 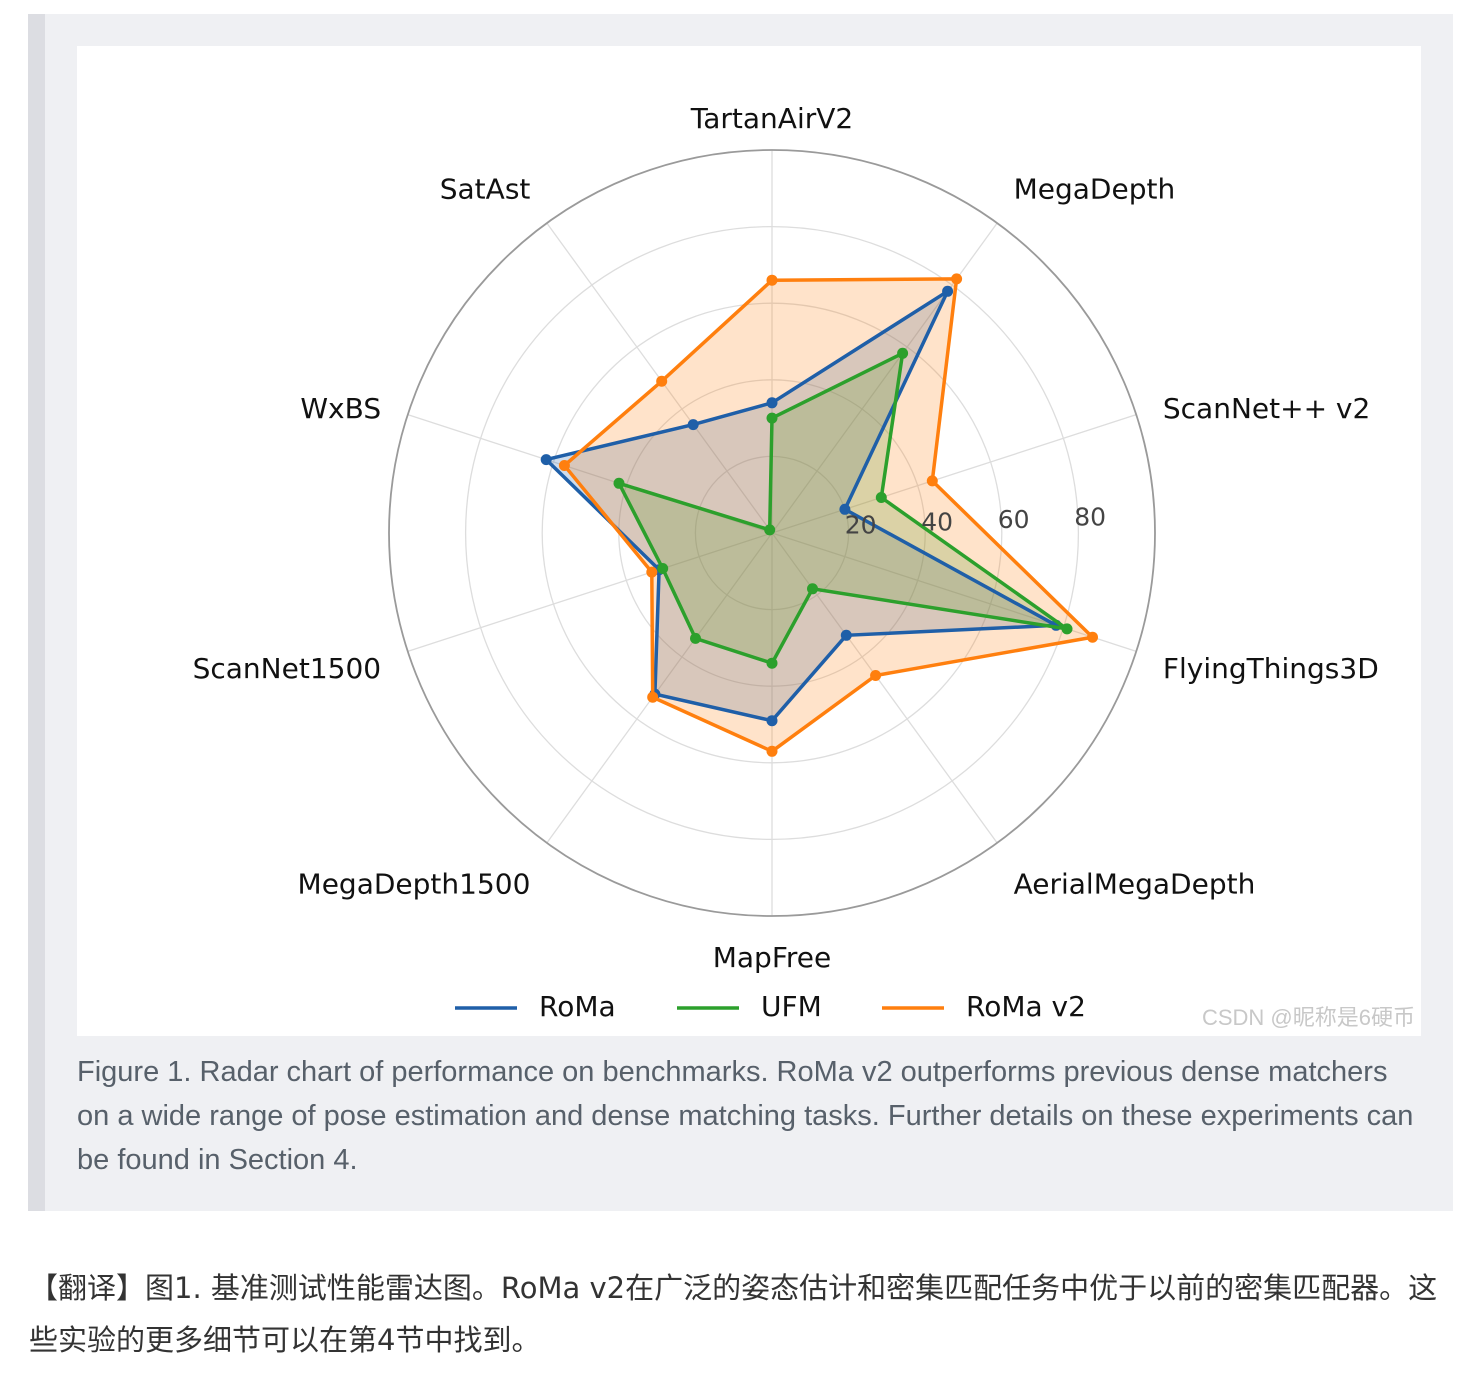 What do you see at coordinates (485, 189) in the screenshot?
I see `category-label: SatAst` at bounding box center [485, 189].